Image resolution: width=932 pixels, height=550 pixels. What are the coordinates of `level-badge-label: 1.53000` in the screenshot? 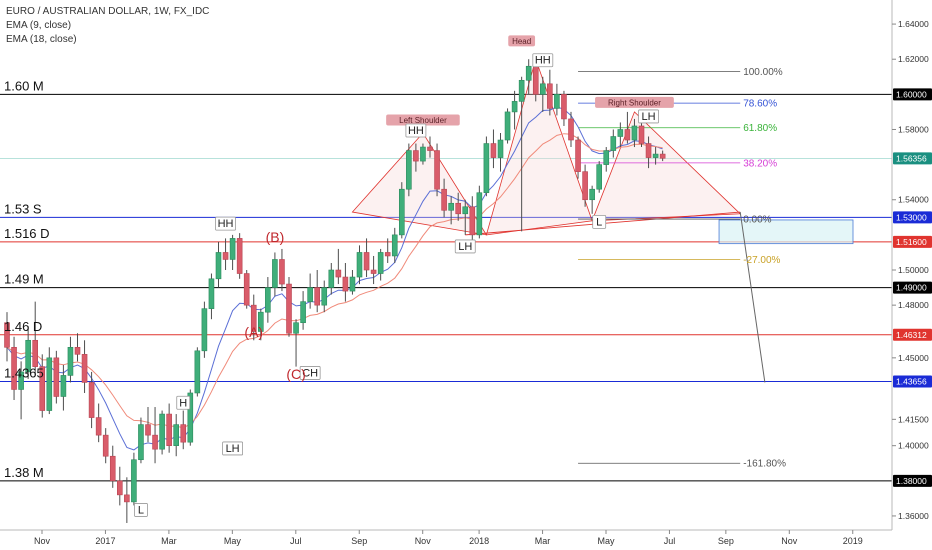 It's located at (911, 217).